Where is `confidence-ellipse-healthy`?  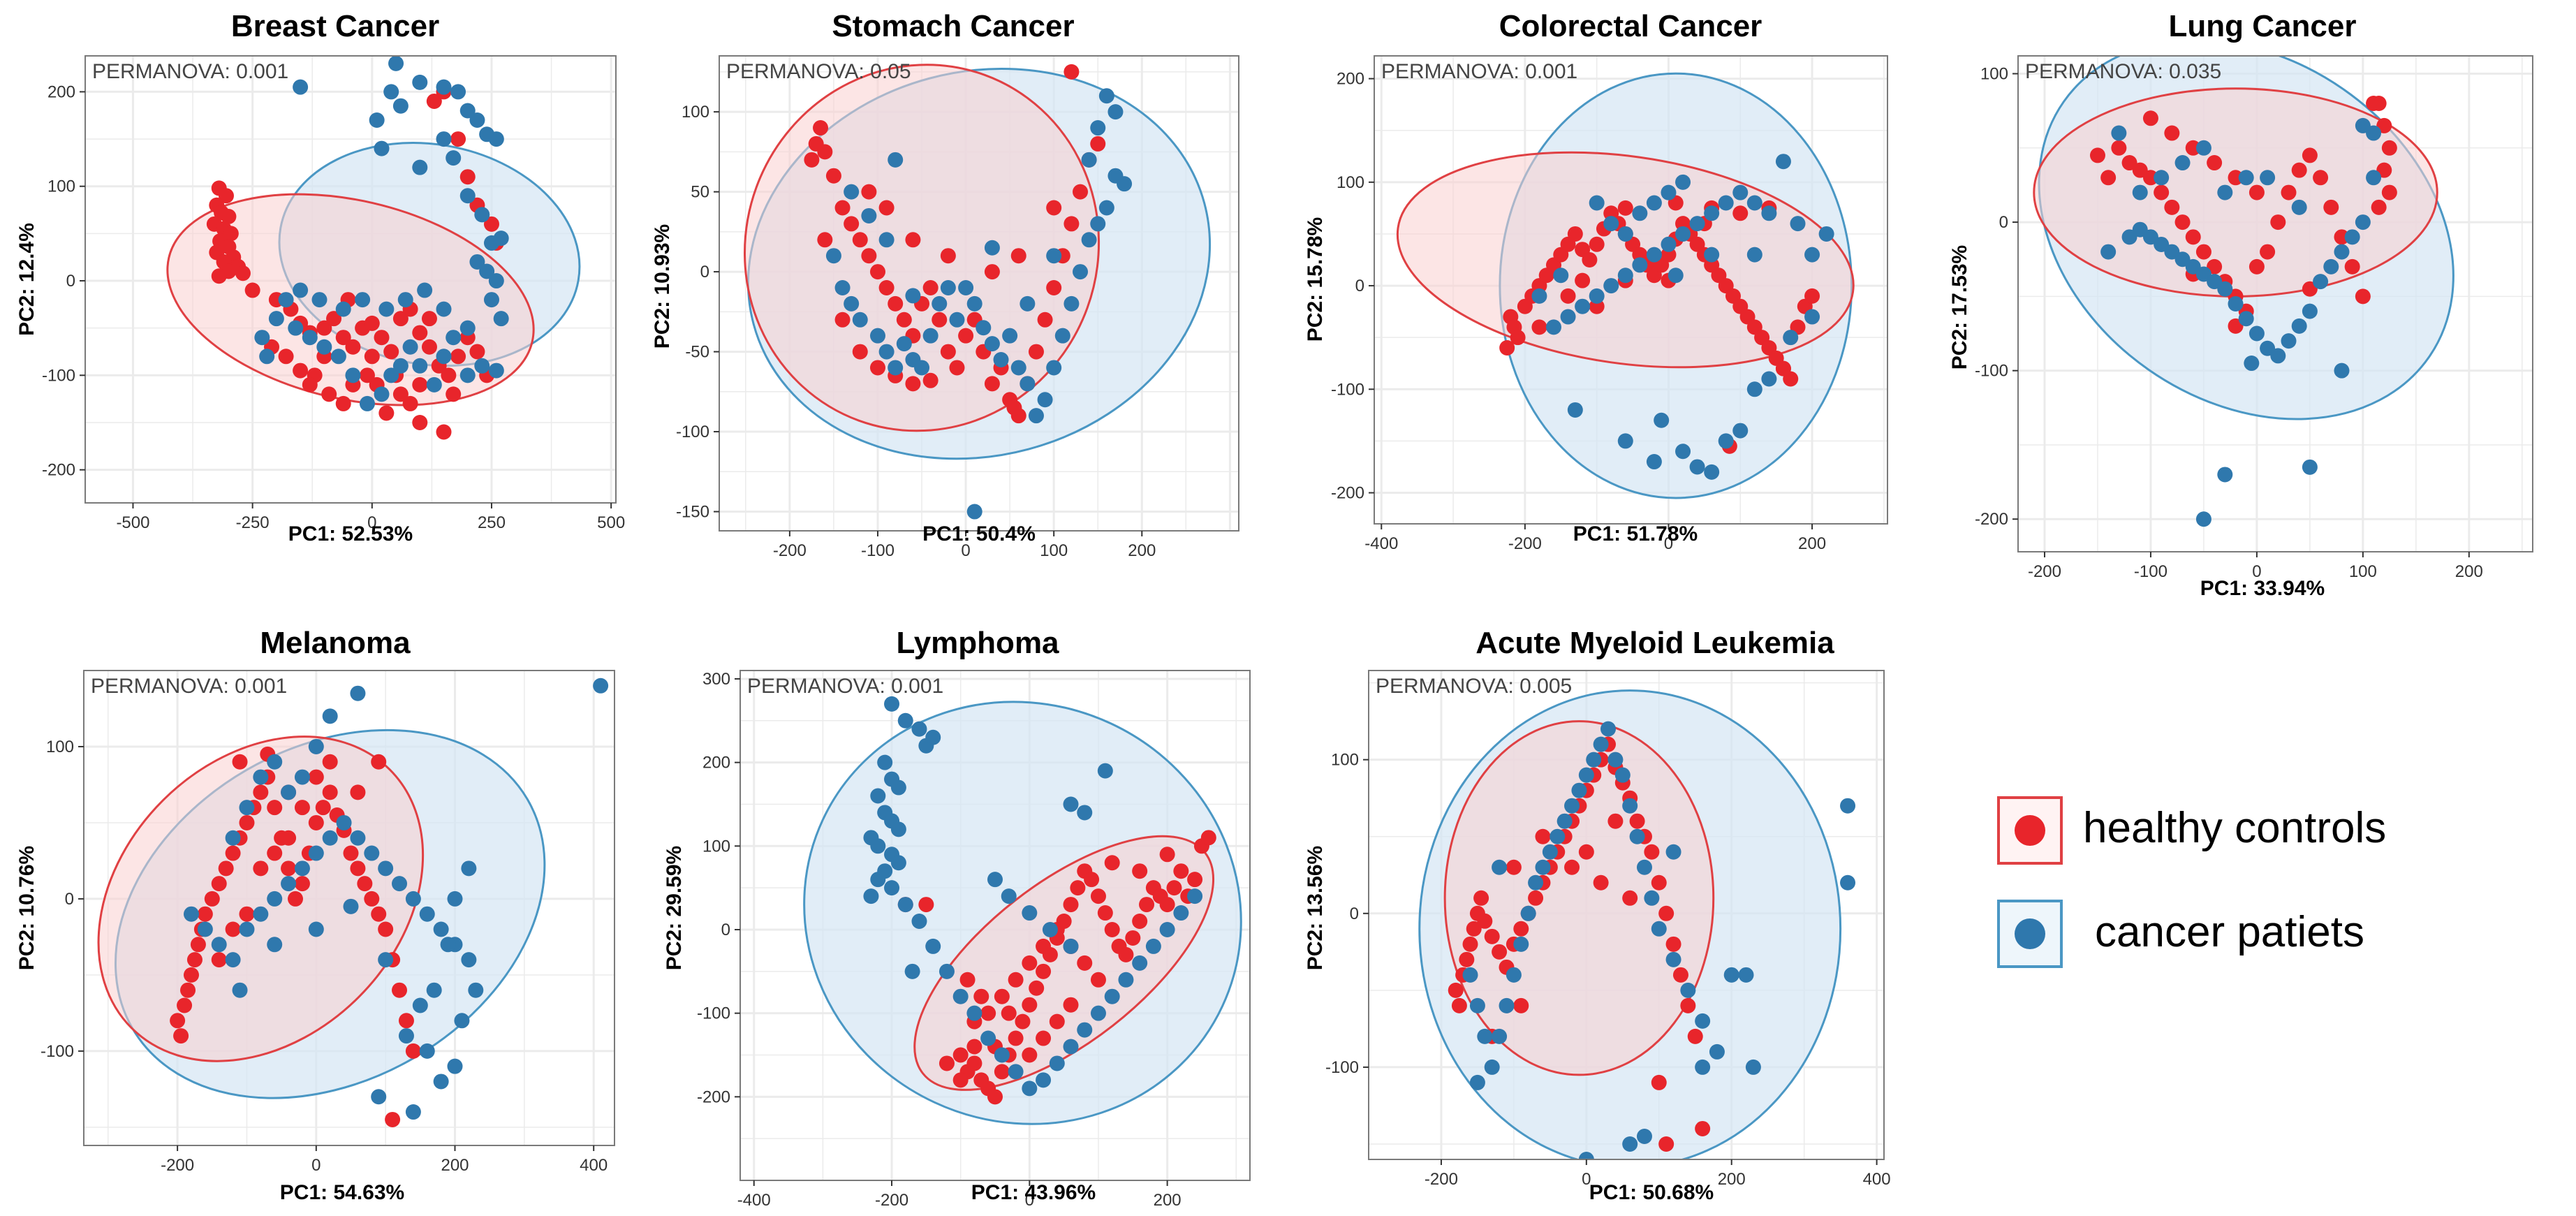
confidence-ellipse-healthy is located at coordinates (1579, 898).